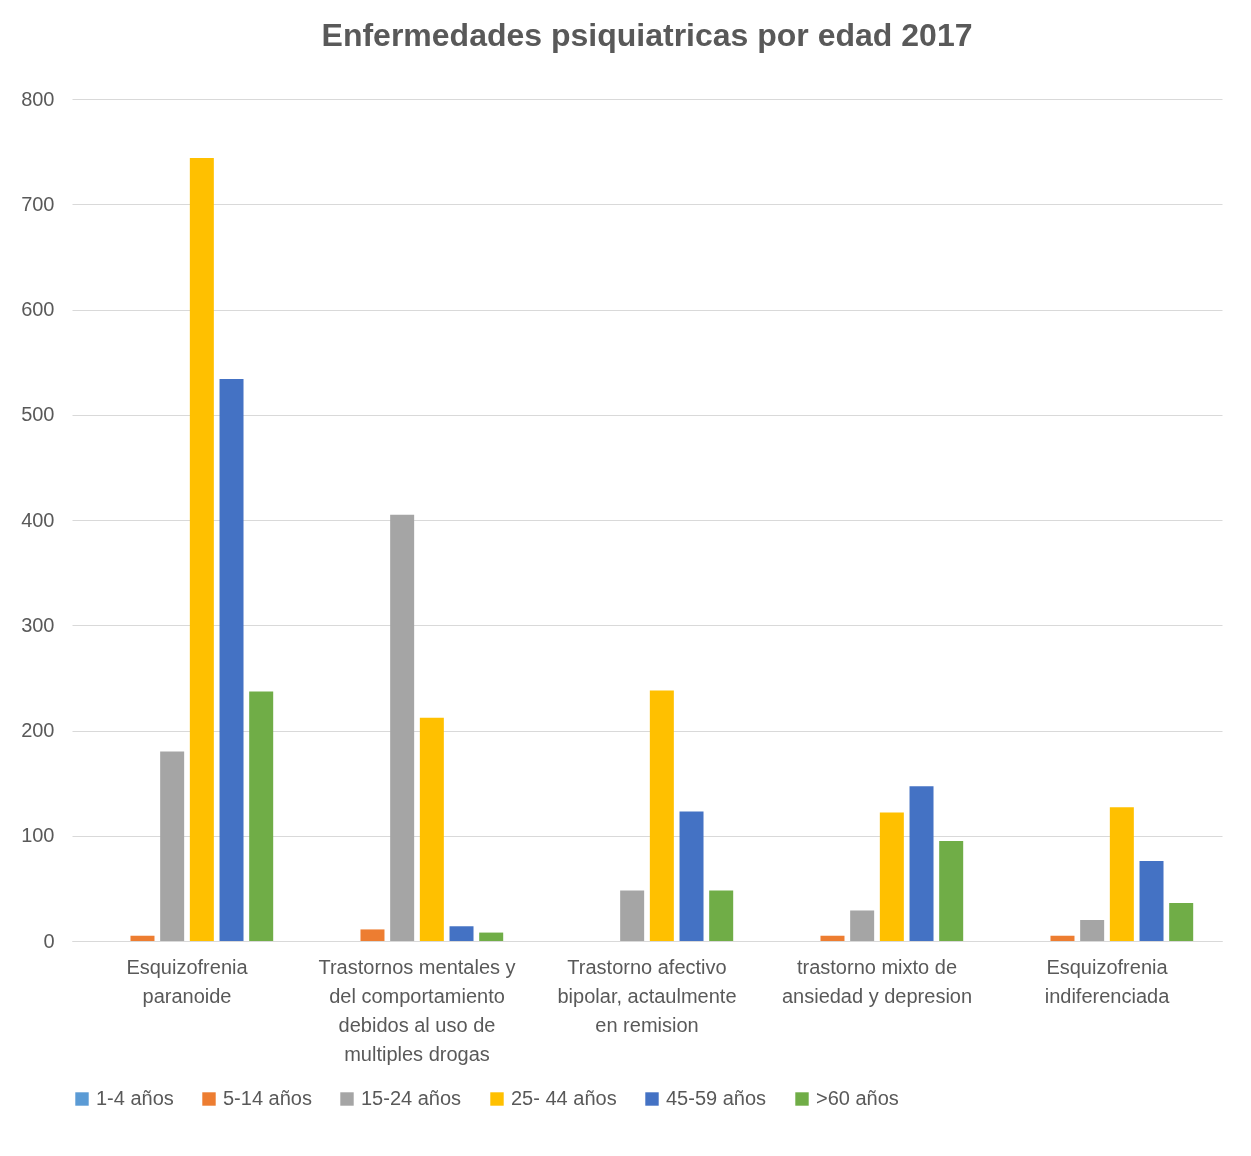 The image size is (1251, 1156). I want to click on legend-label: 25- 44 años, so click(564, 1098).